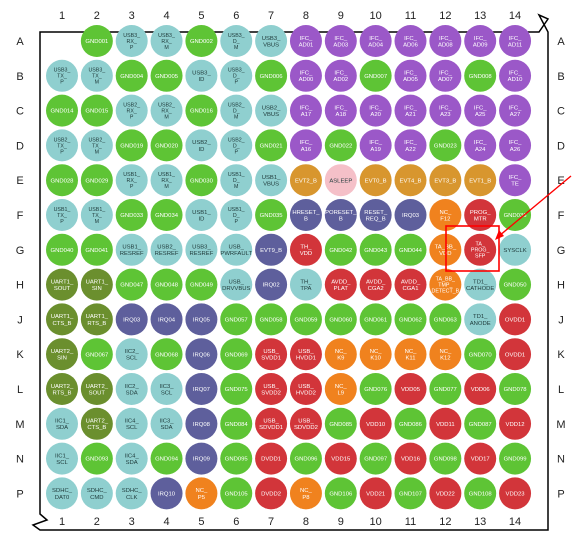  I want to click on ball: GND004, so click(131, 75).